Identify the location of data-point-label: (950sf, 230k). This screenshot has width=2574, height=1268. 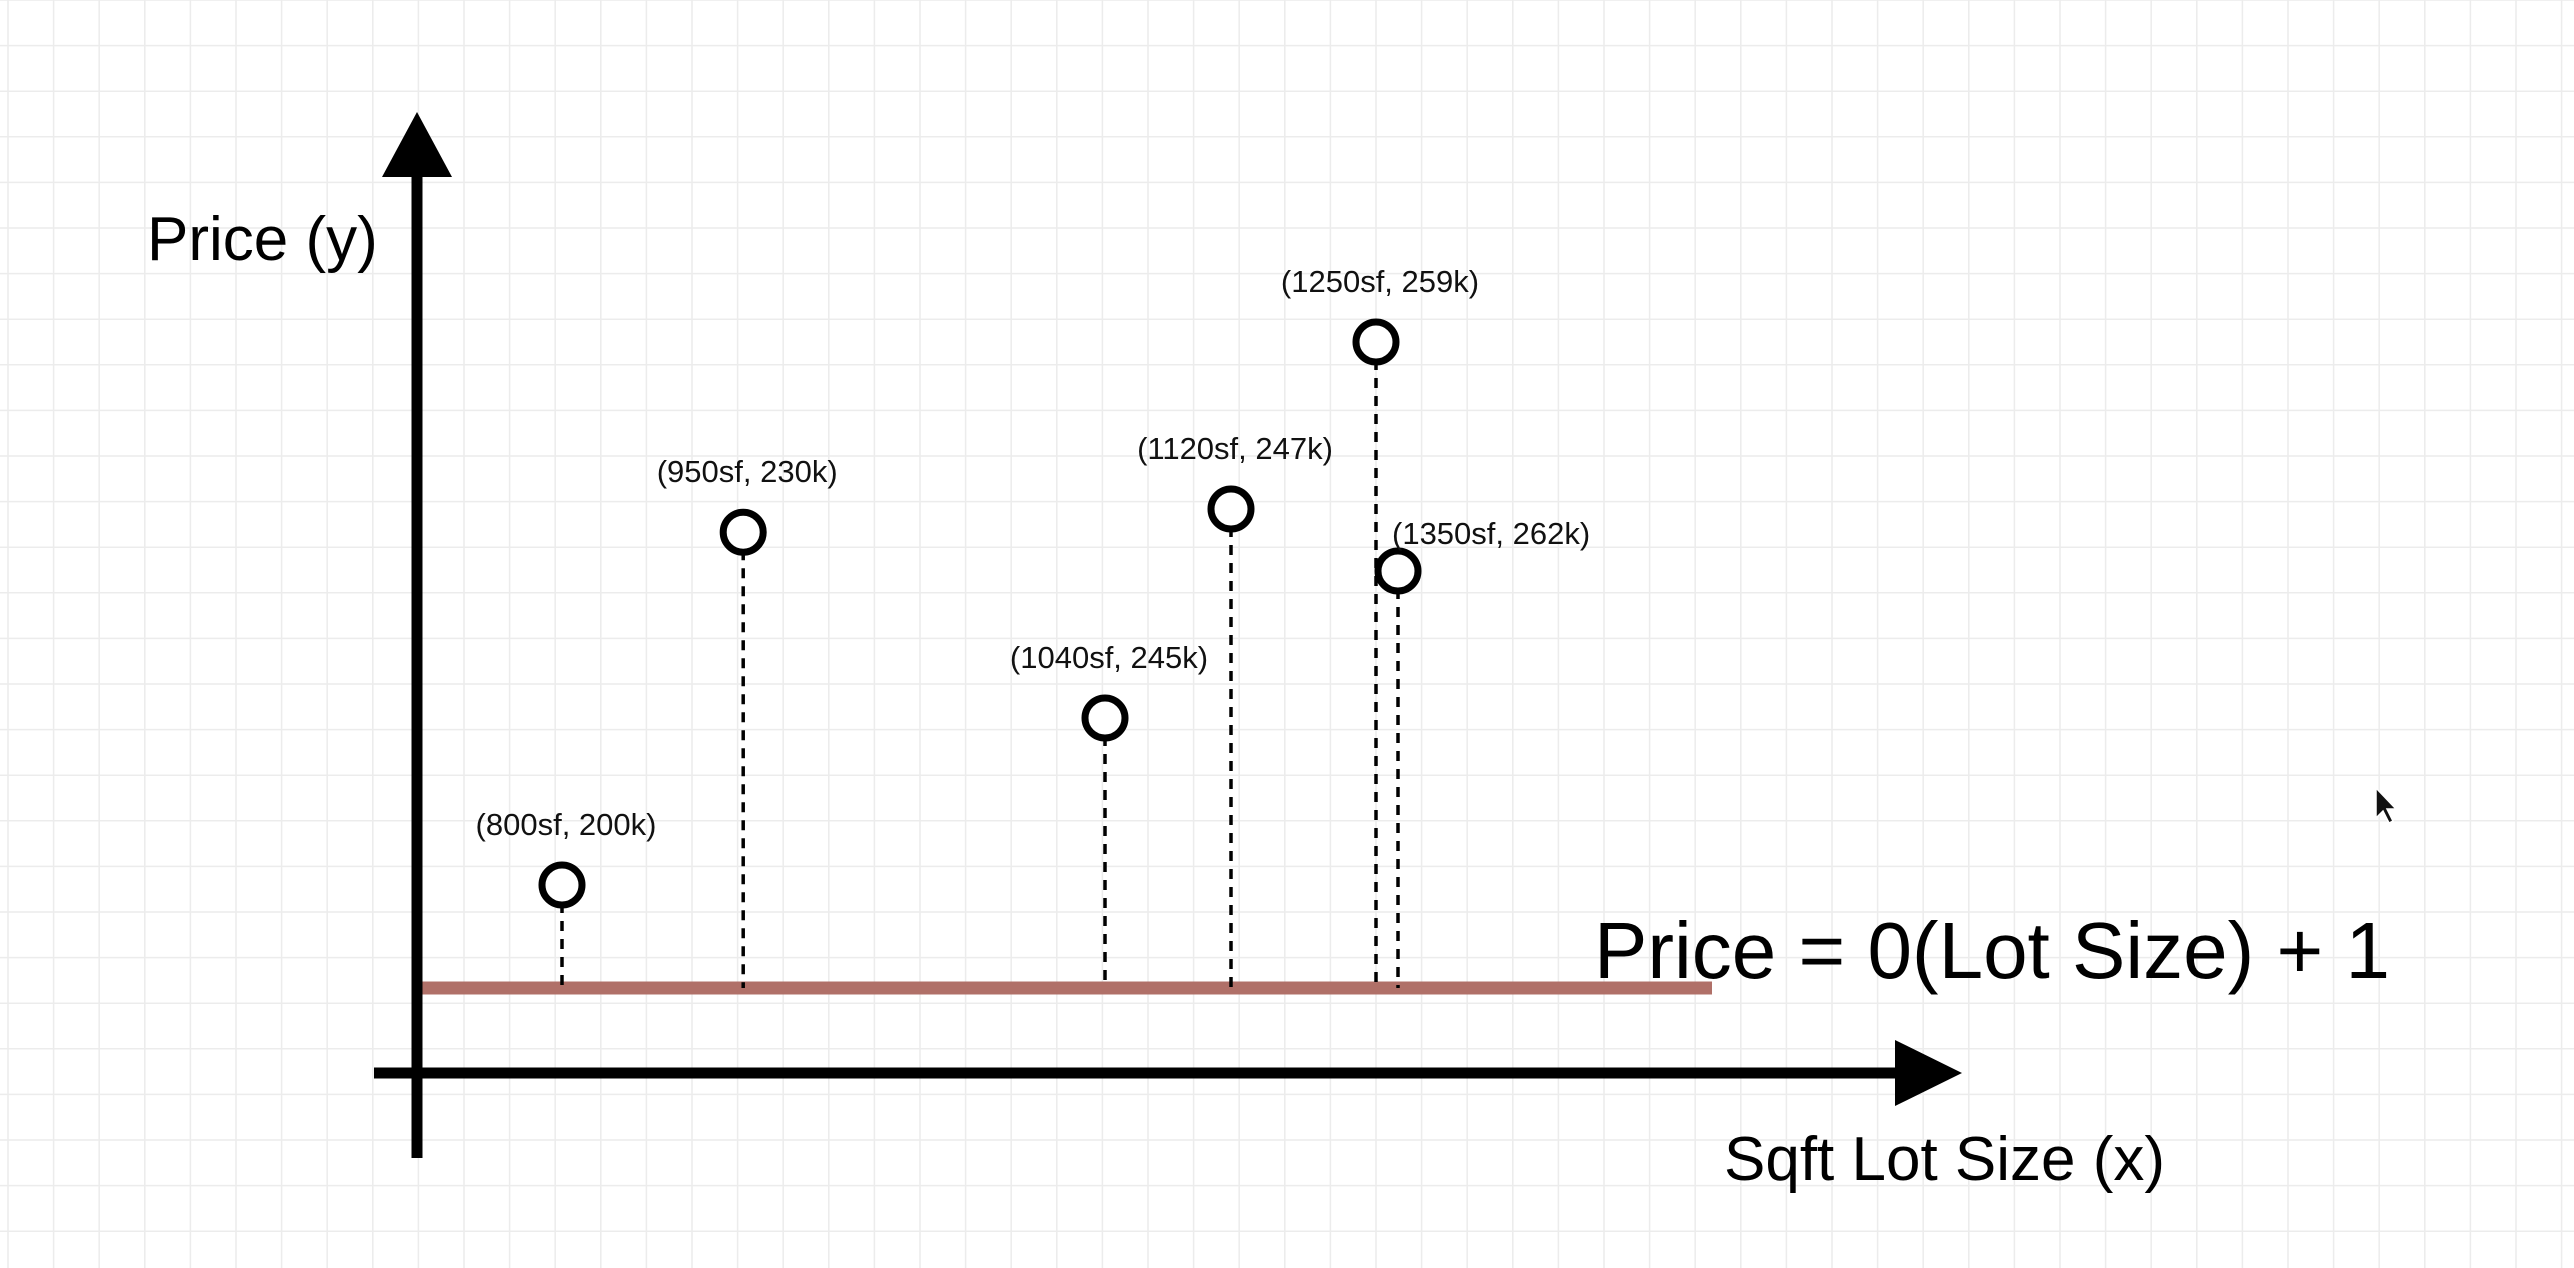
(747, 471).